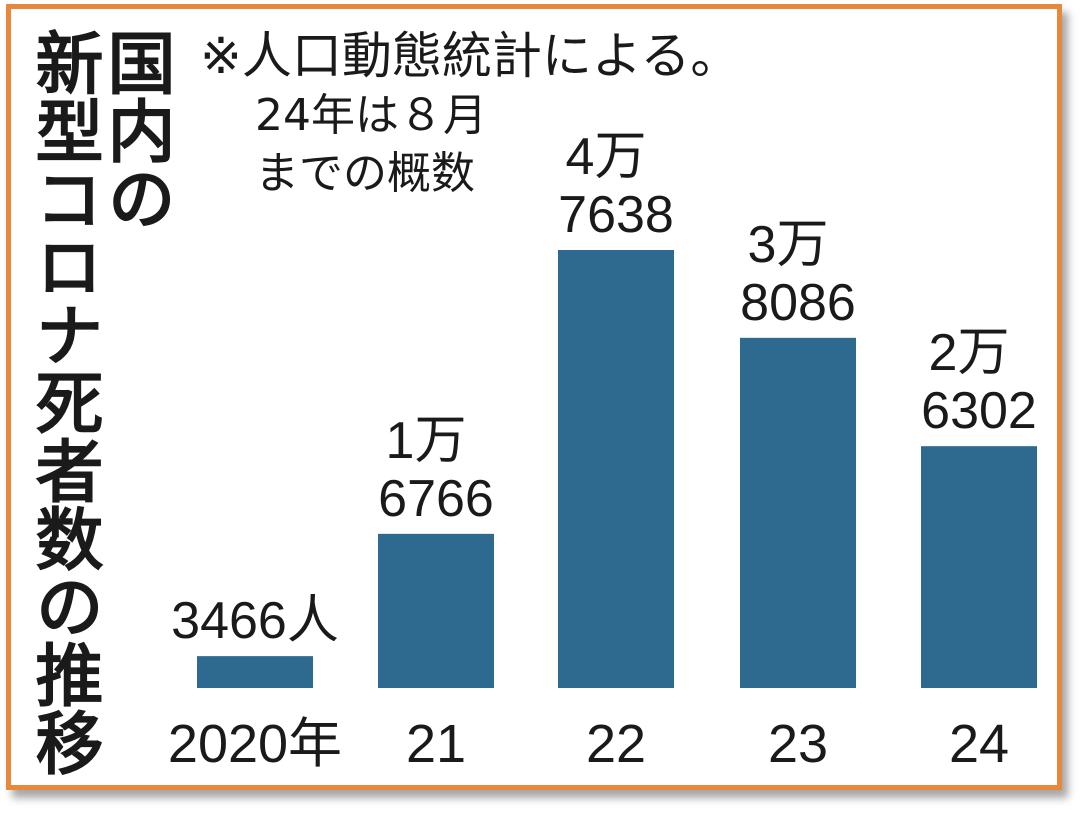 The height and width of the screenshot is (815, 1080). Describe the element at coordinates (365, 173) in the screenshot. I see `source-note-line3: までの概数` at that location.